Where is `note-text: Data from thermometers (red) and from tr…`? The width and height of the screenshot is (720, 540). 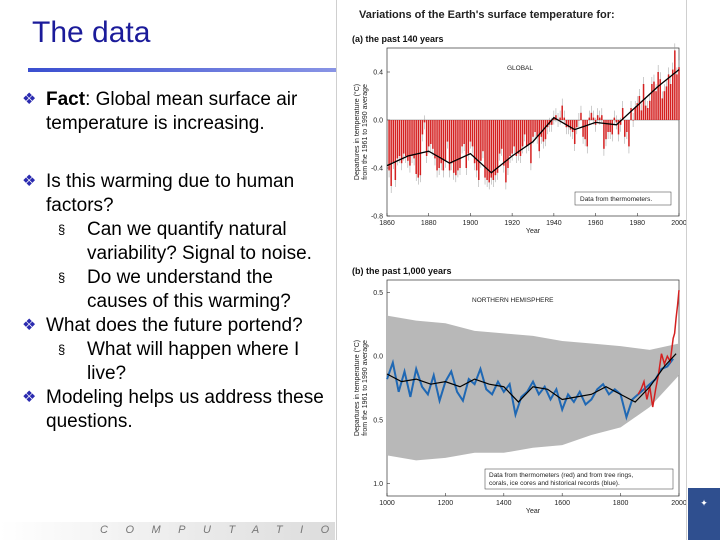 note-text: Data from thermometers (red) and from tr… is located at coordinates (561, 475).